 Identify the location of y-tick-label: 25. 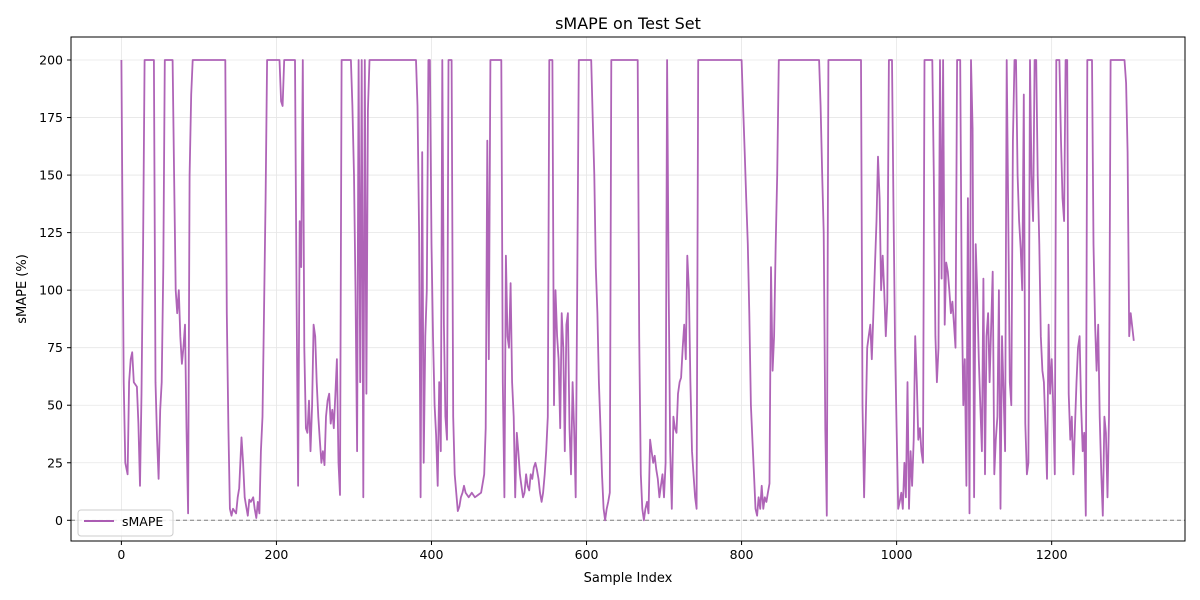
(55, 462).